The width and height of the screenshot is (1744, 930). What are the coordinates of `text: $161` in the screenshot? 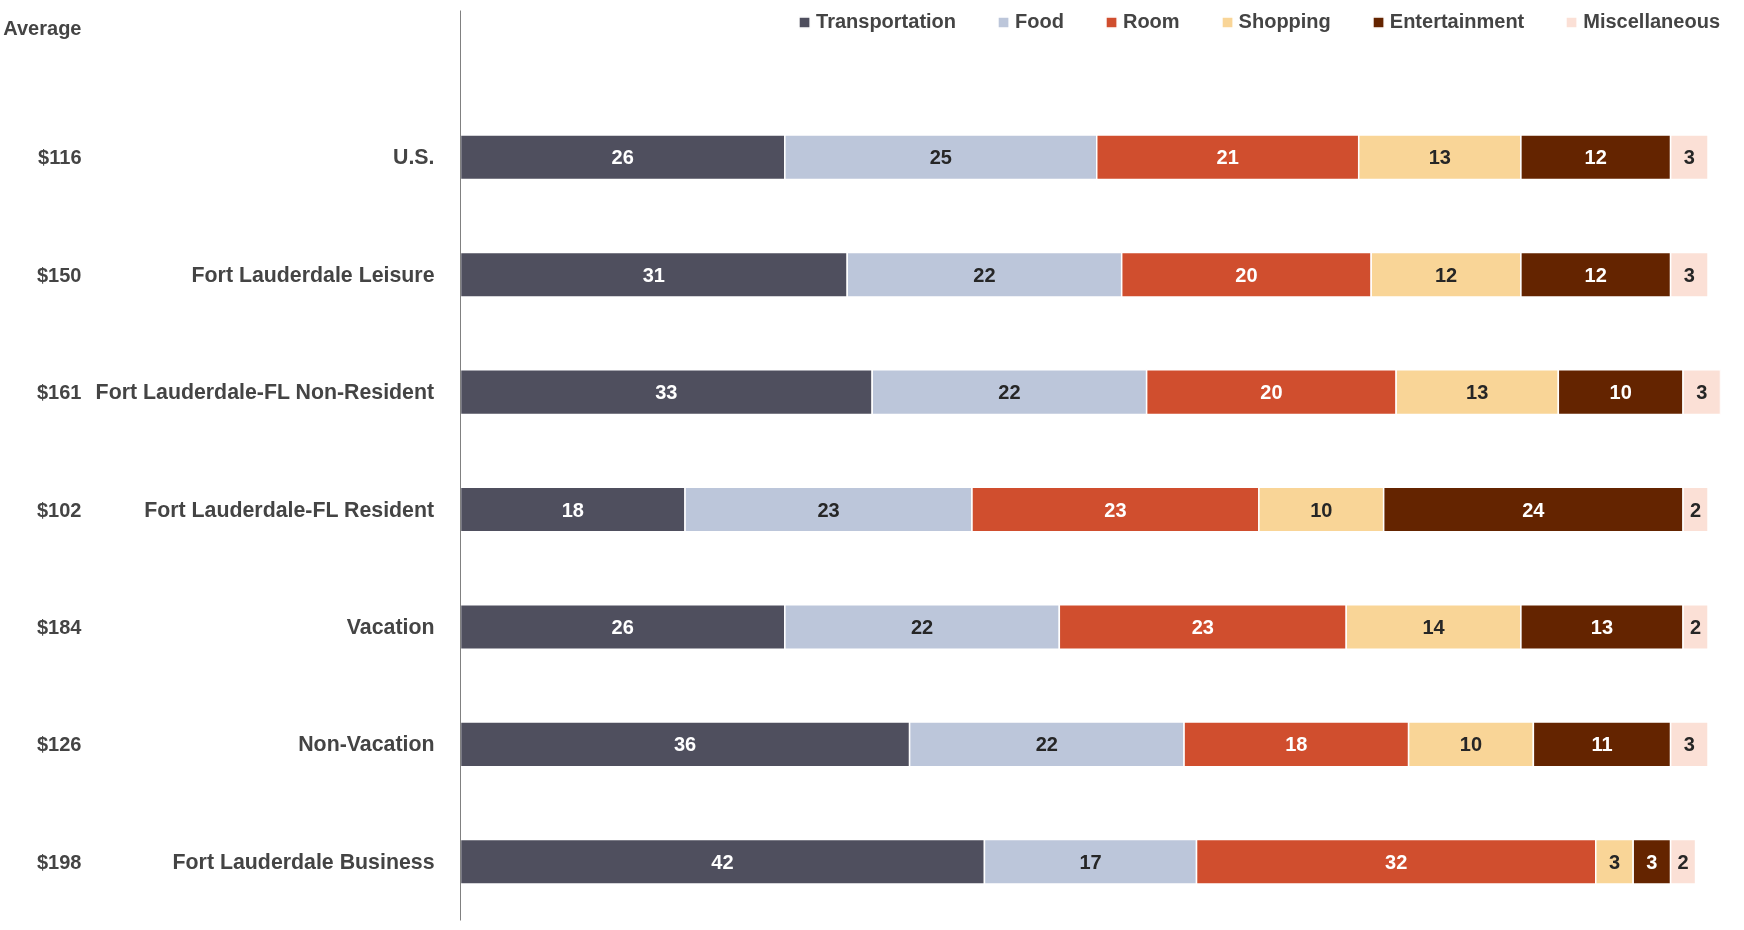 It's located at (59, 392).